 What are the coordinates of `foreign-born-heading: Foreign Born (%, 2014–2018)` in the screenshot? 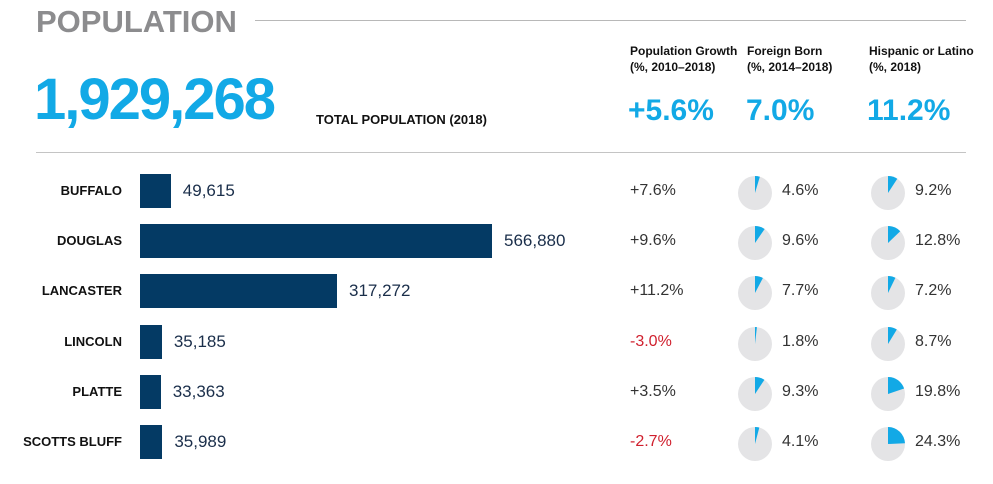 It's located at (789, 59).